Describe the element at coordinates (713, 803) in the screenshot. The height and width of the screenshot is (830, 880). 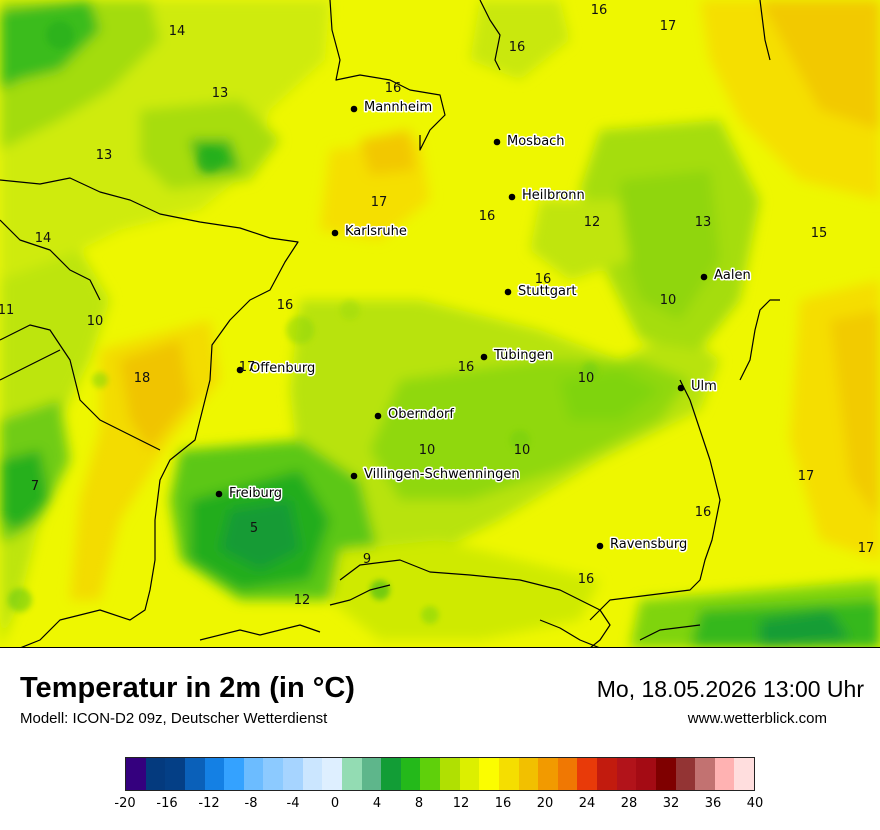
I see `legend-tick: 36` at that location.